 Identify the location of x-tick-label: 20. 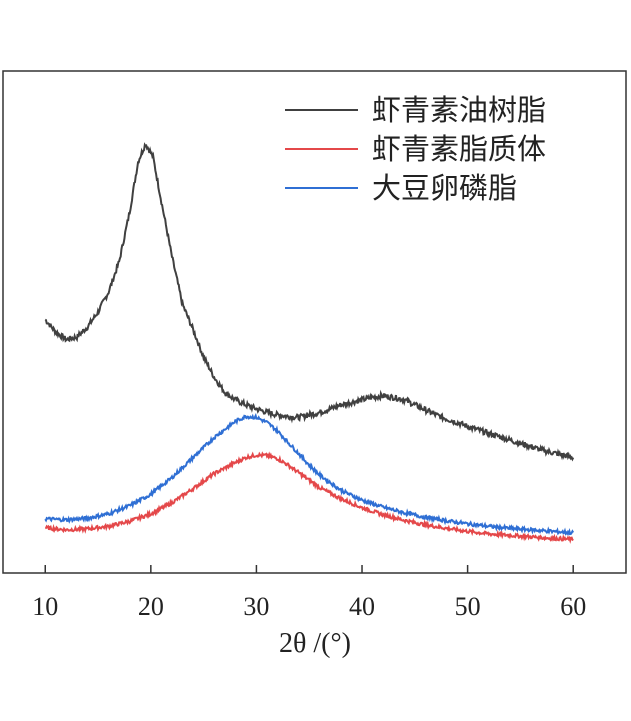
(151, 606).